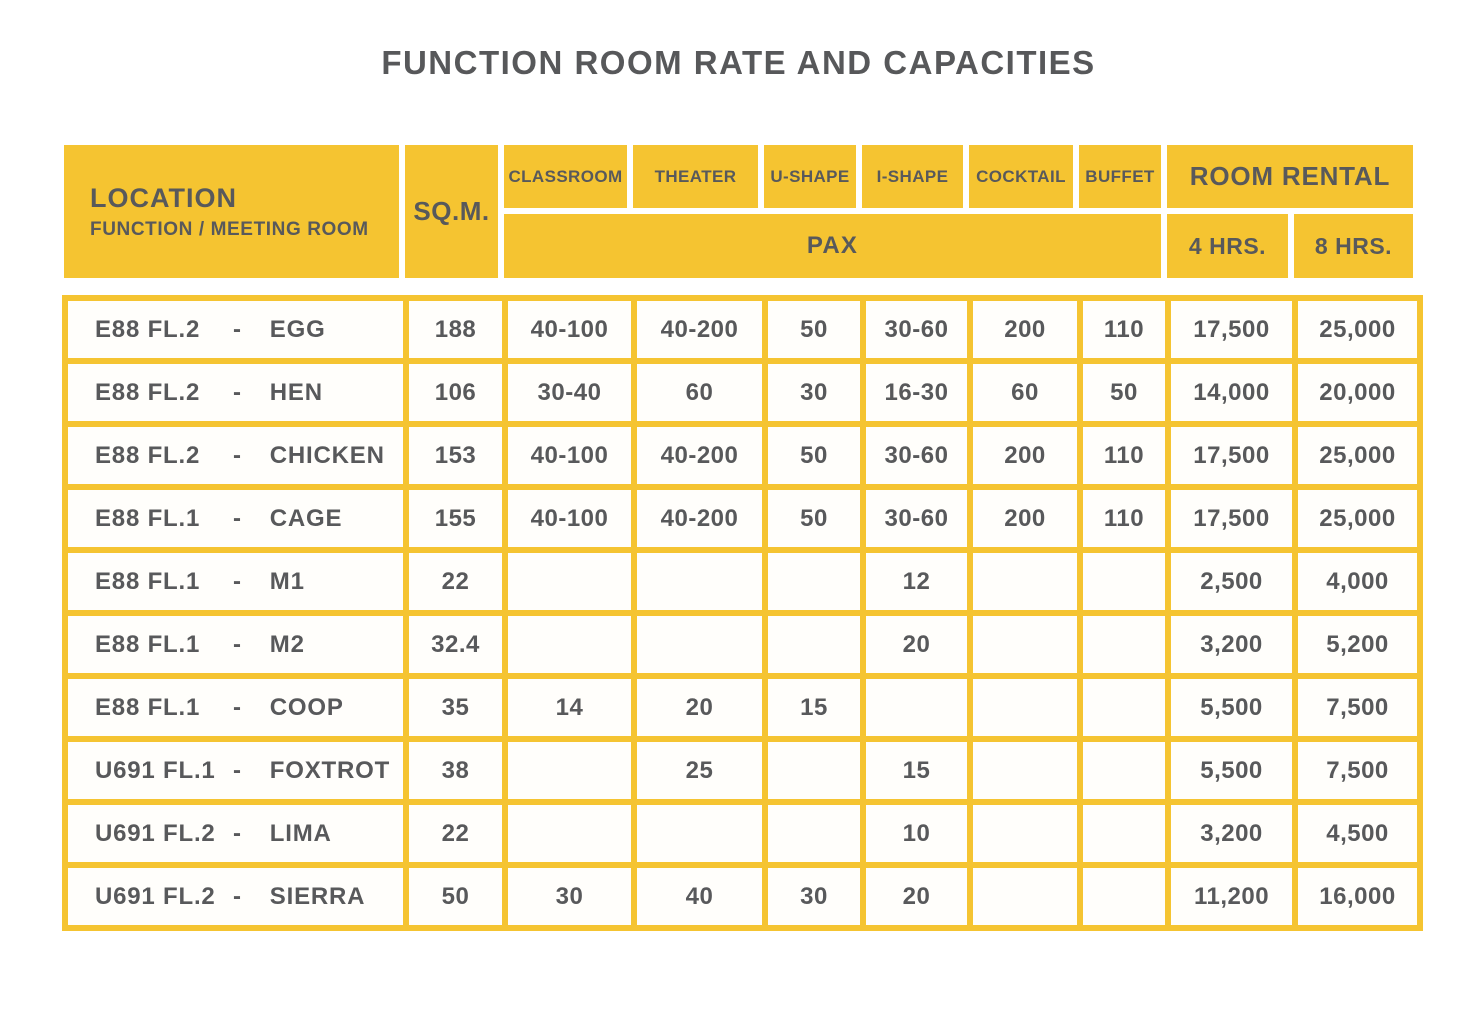  I want to click on location-cell: E88 FL.1 - M1, so click(235, 581).